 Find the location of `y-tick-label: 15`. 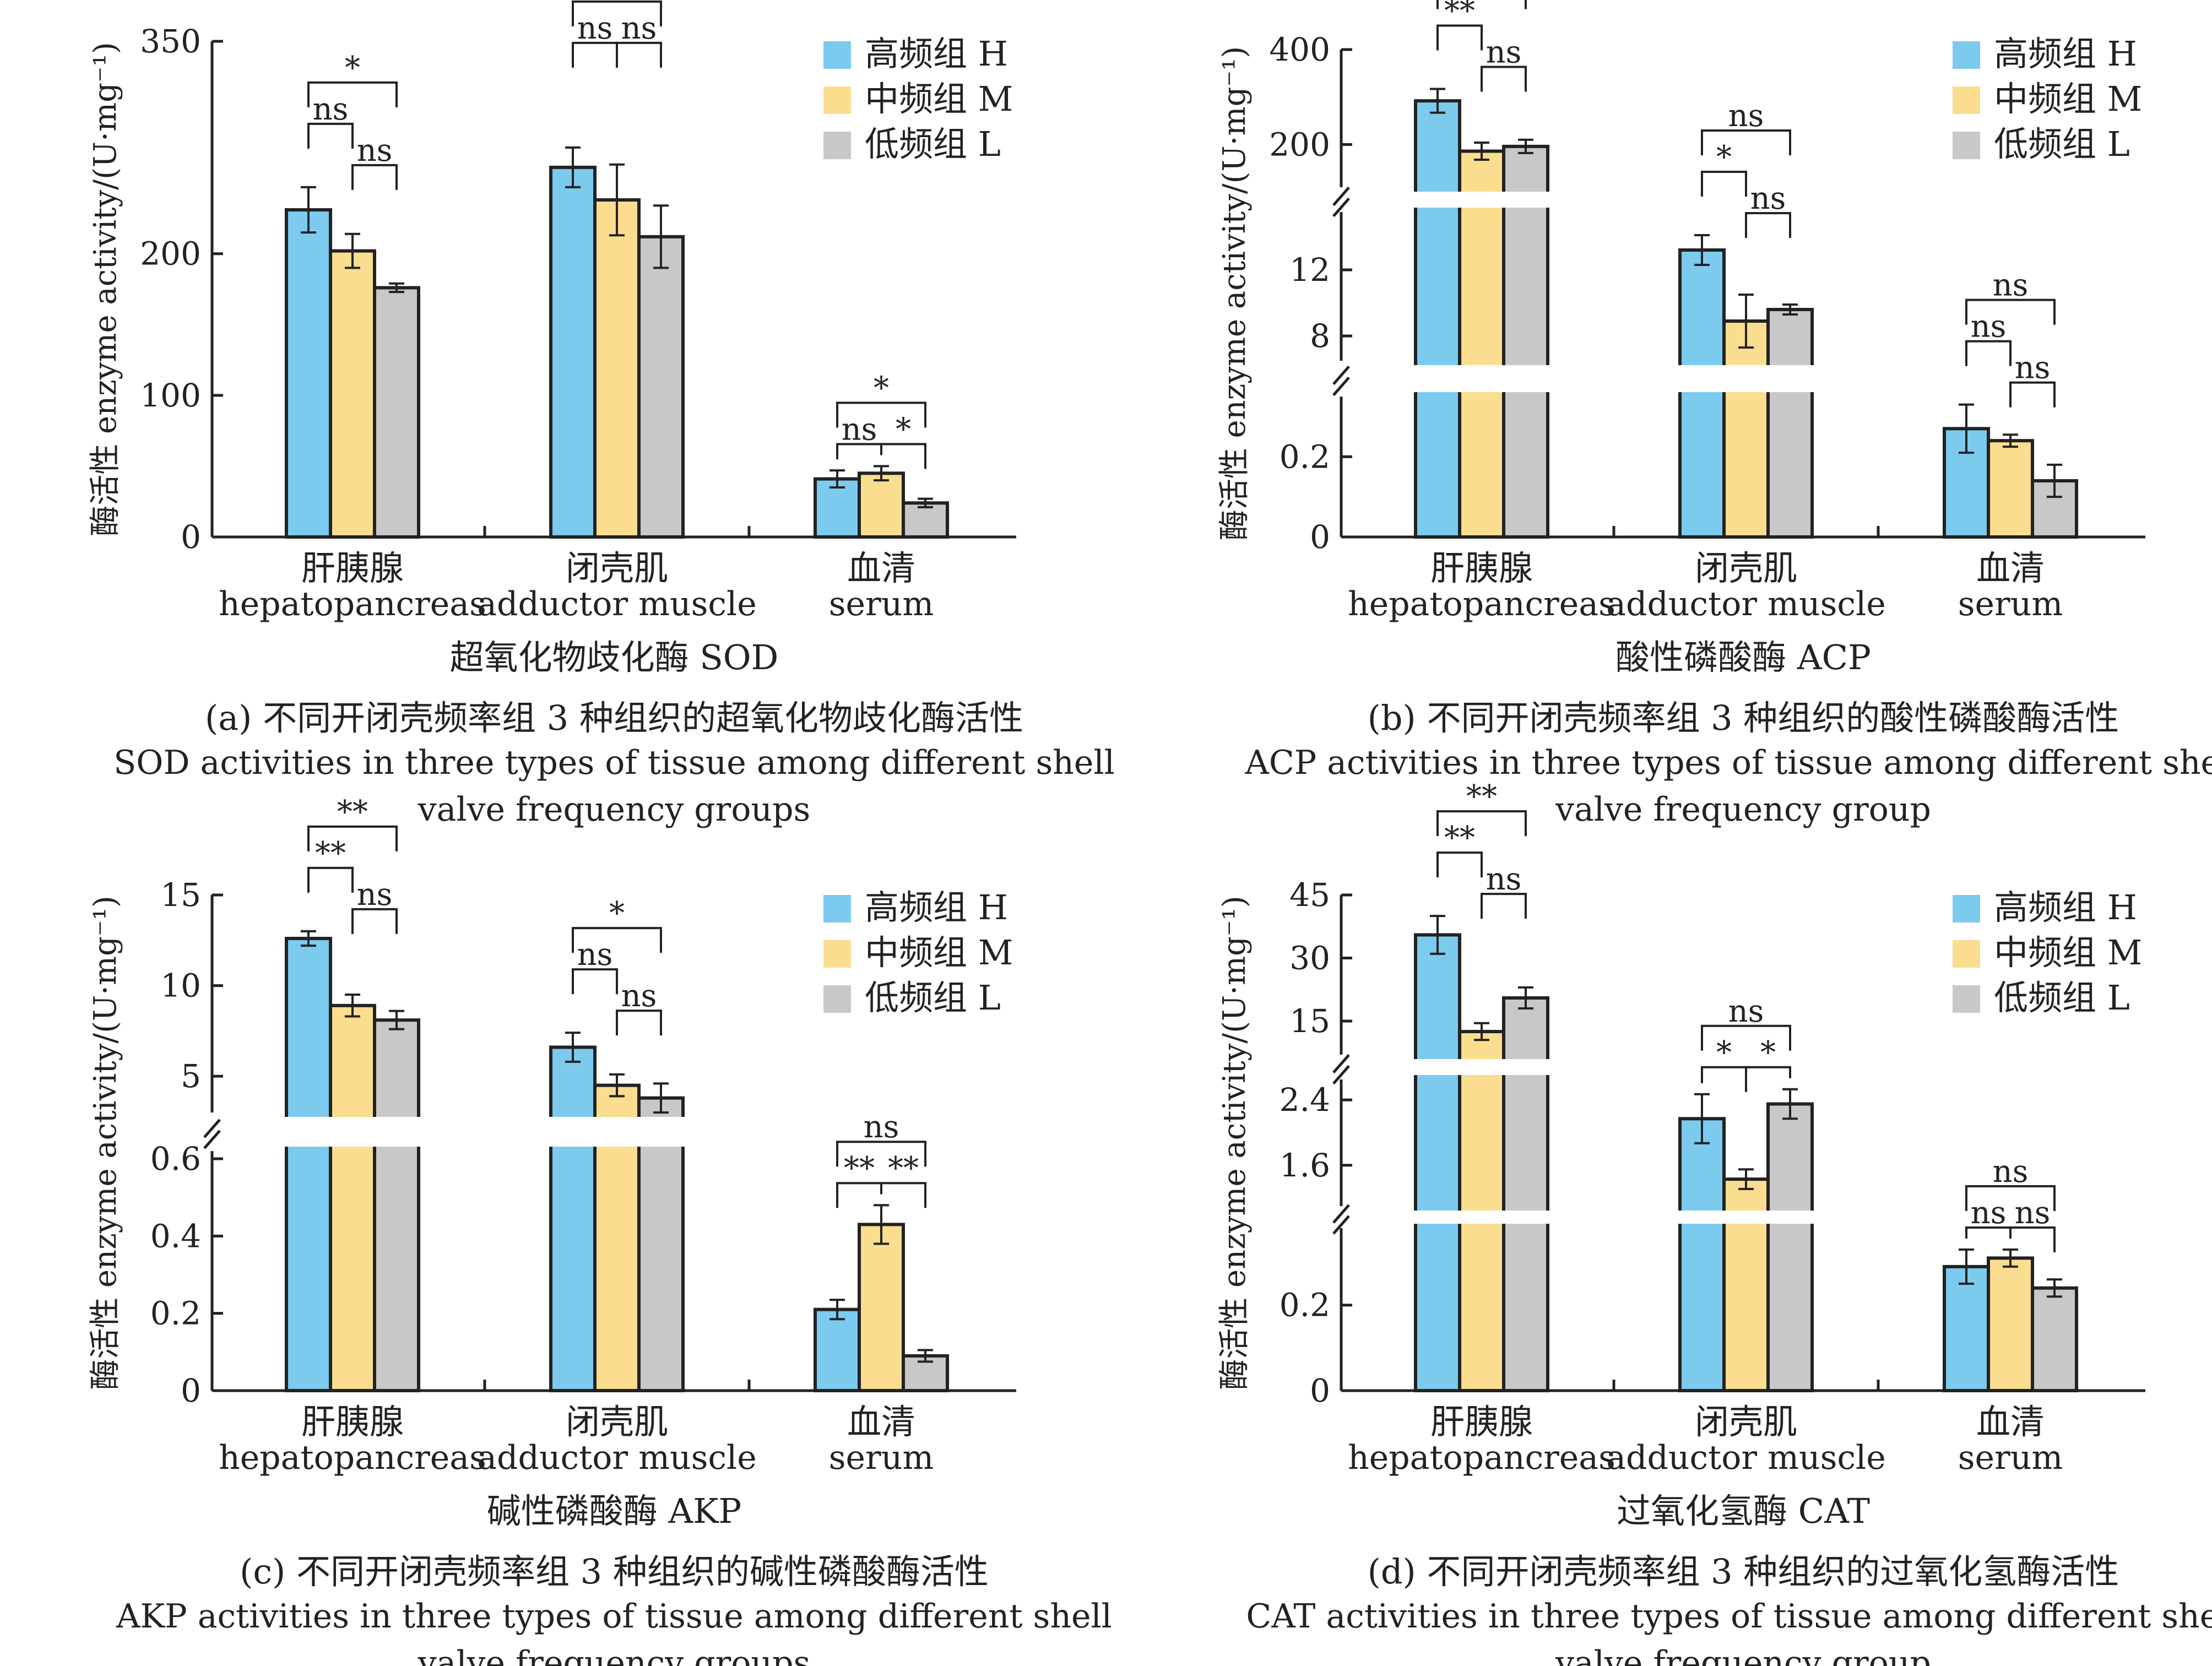

y-tick-label: 15 is located at coordinates (180, 895).